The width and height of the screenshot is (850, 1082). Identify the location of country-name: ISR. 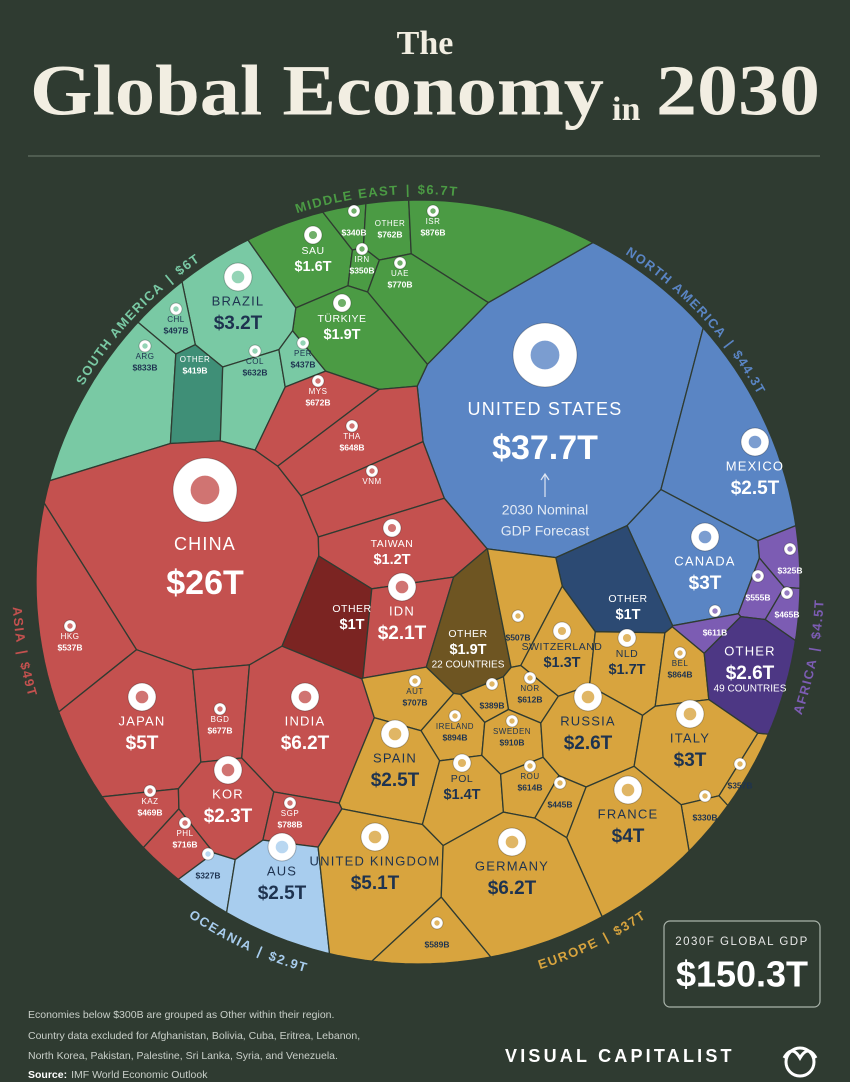
(433, 221).